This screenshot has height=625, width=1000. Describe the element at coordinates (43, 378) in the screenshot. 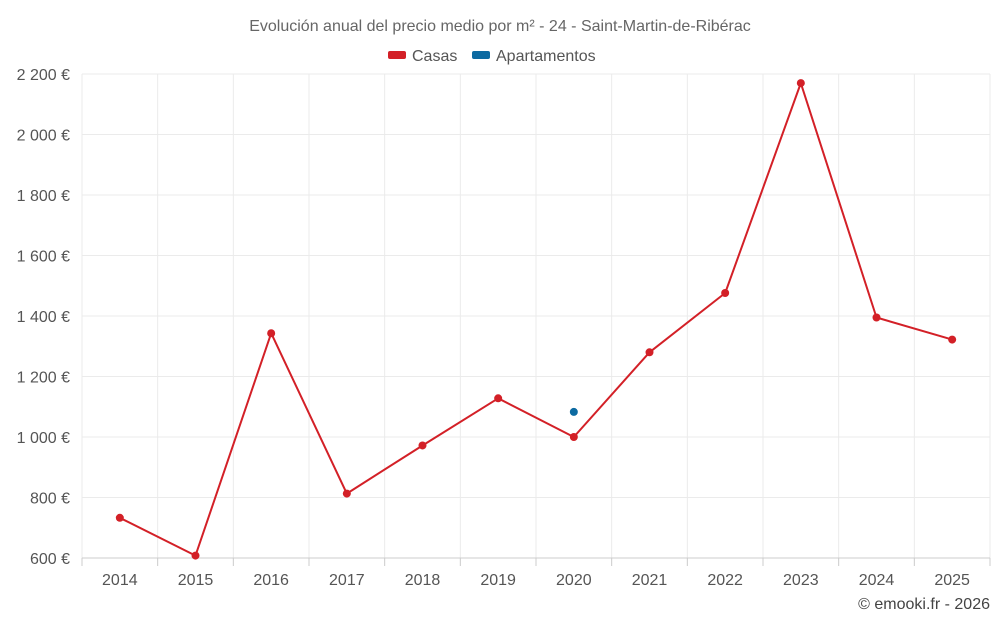

I see `y-tick-label: 1 200 €` at that location.